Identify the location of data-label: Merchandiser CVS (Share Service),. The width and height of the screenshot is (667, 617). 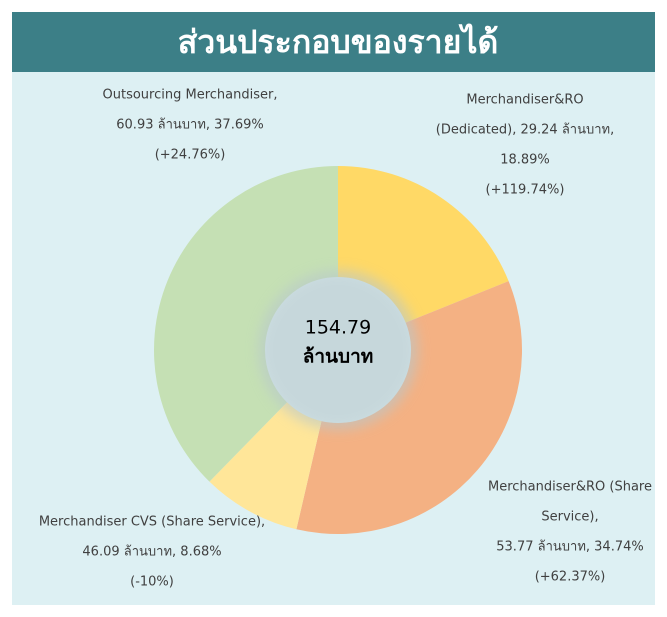
(152, 522).